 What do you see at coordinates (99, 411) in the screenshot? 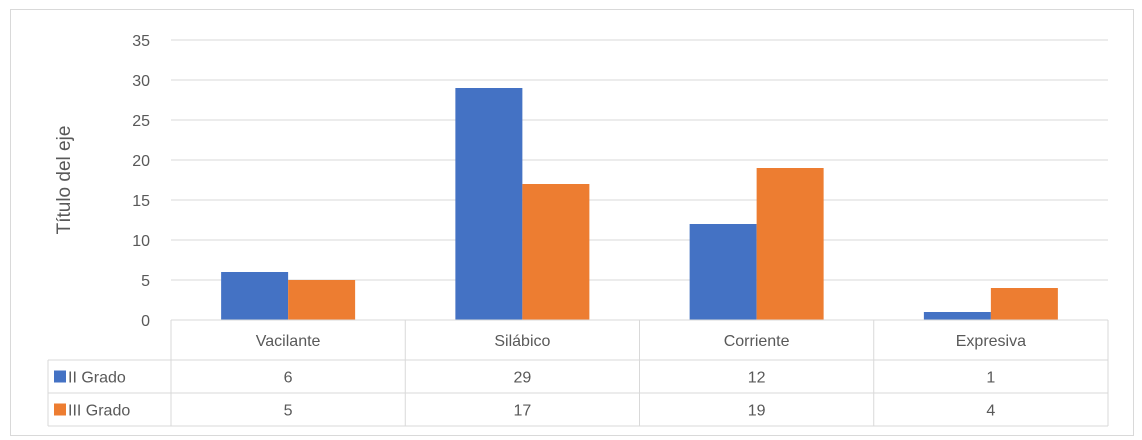
I see `legend-label: III Grado` at bounding box center [99, 411].